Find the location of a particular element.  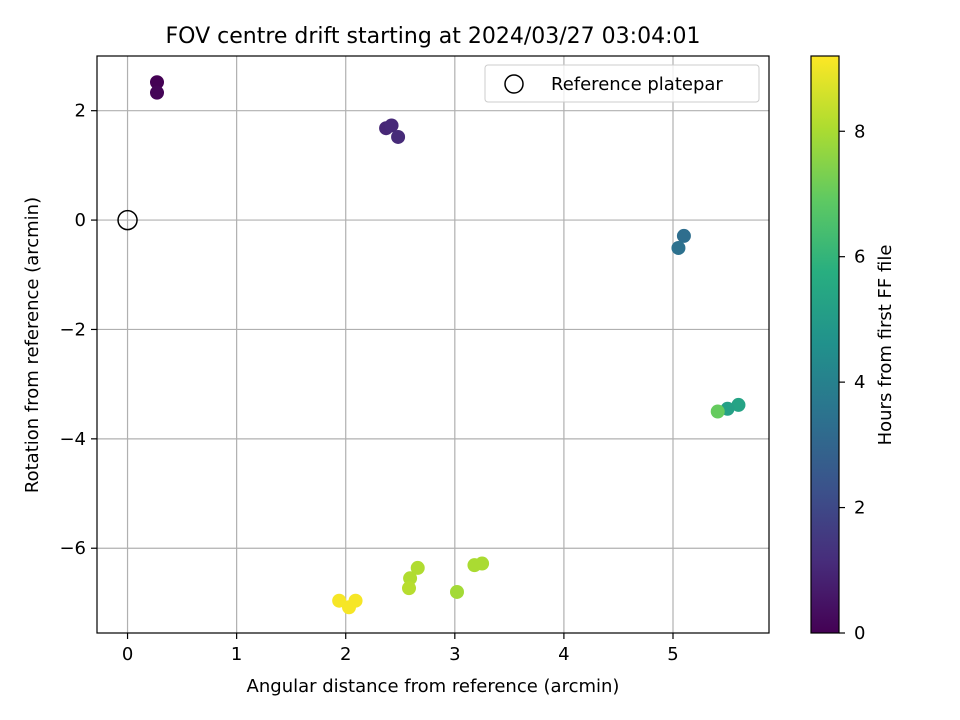

reference-marker is located at coordinates (127, 220).